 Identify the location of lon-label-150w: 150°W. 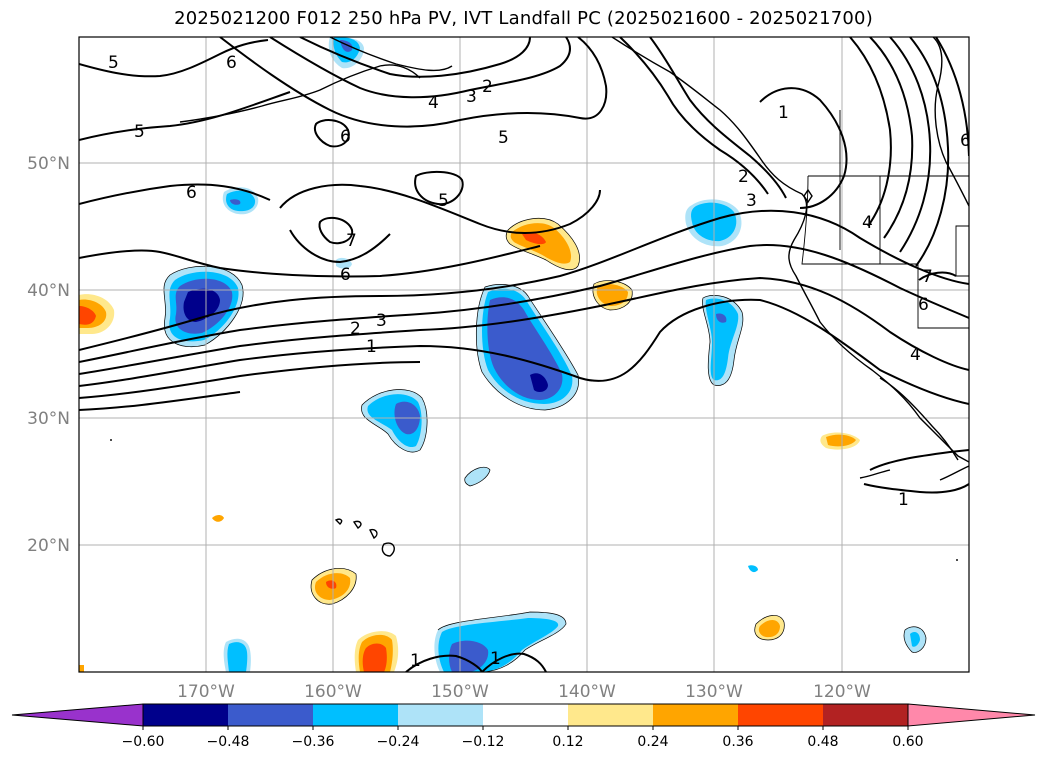
(460, 692).